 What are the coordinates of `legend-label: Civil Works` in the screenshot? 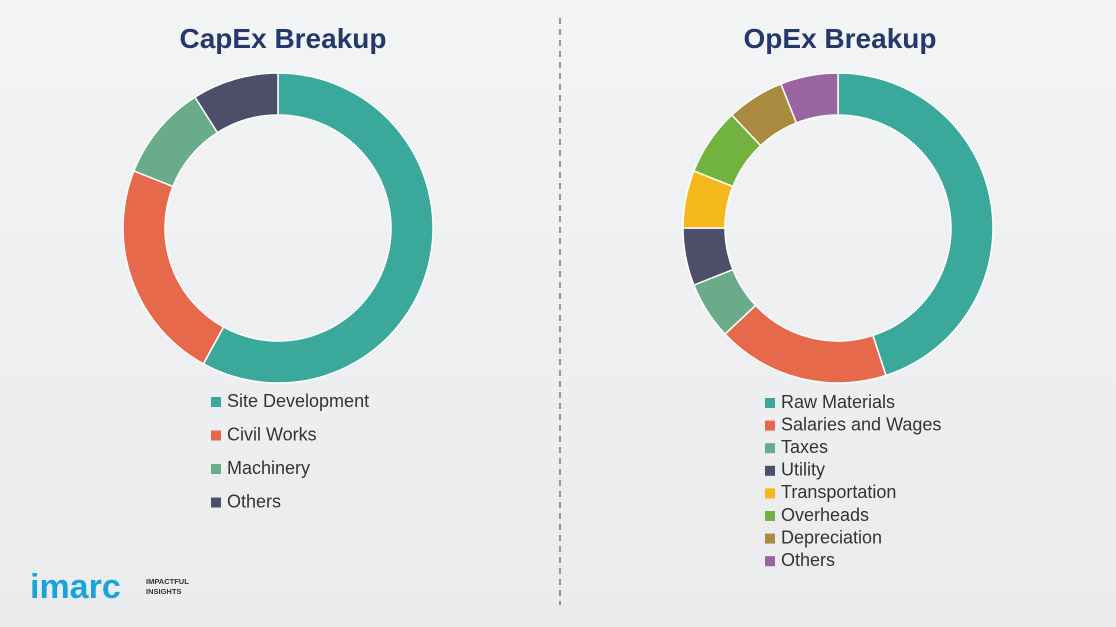 It's located at (272, 434).